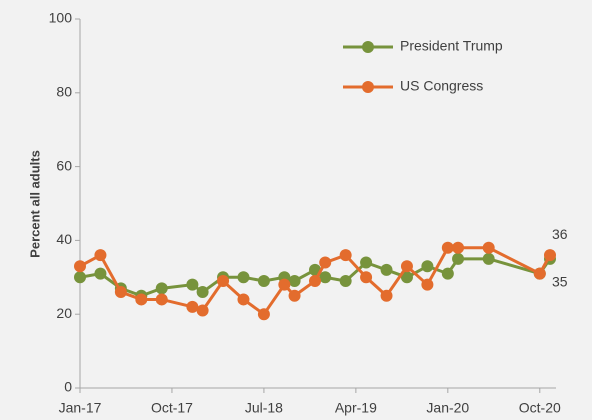 This screenshot has height=420, width=592. What do you see at coordinates (451, 46) in the screenshot?
I see `legend-label: President Trump` at bounding box center [451, 46].